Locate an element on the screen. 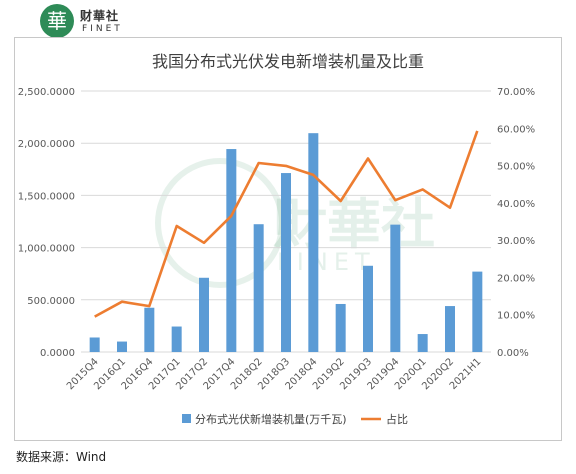 The width and height of the screenshot is (576, 474). left-tick-label: 2,500.0000 is located at coordinates (46, 92).